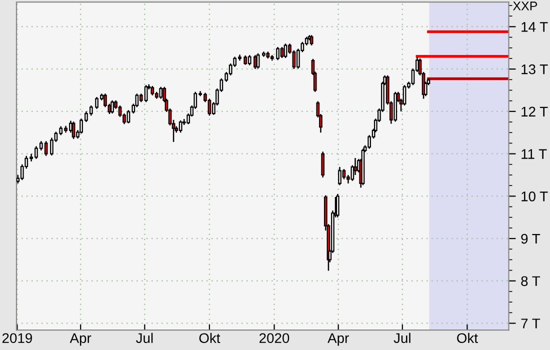  Describe the element at coordinates (17, 338) in the screenshot. I see `x-tick-label: 2019` at that location.